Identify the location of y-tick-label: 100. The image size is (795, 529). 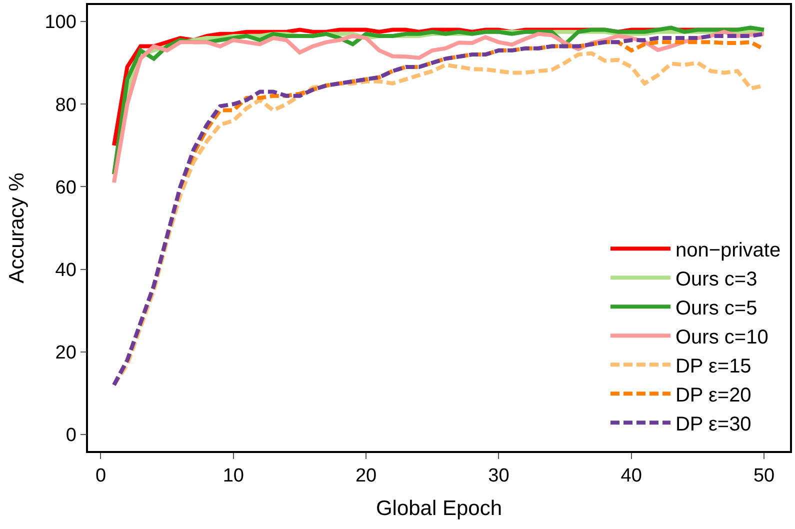
(60, 23).